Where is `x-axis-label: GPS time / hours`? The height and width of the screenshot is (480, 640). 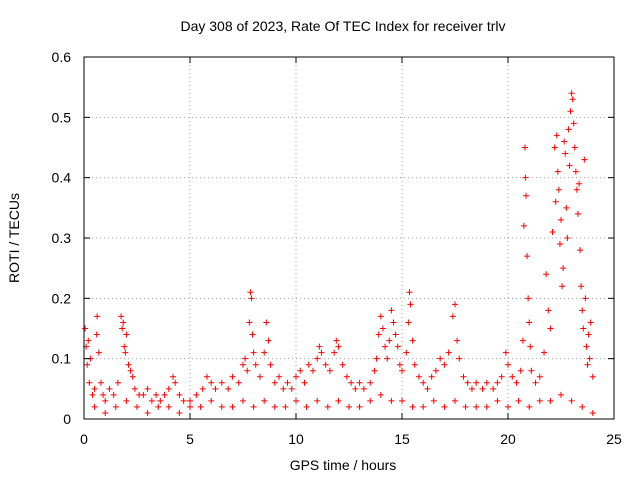 x-axis-label: GPS time / hours is located at coordinates (343, 465).